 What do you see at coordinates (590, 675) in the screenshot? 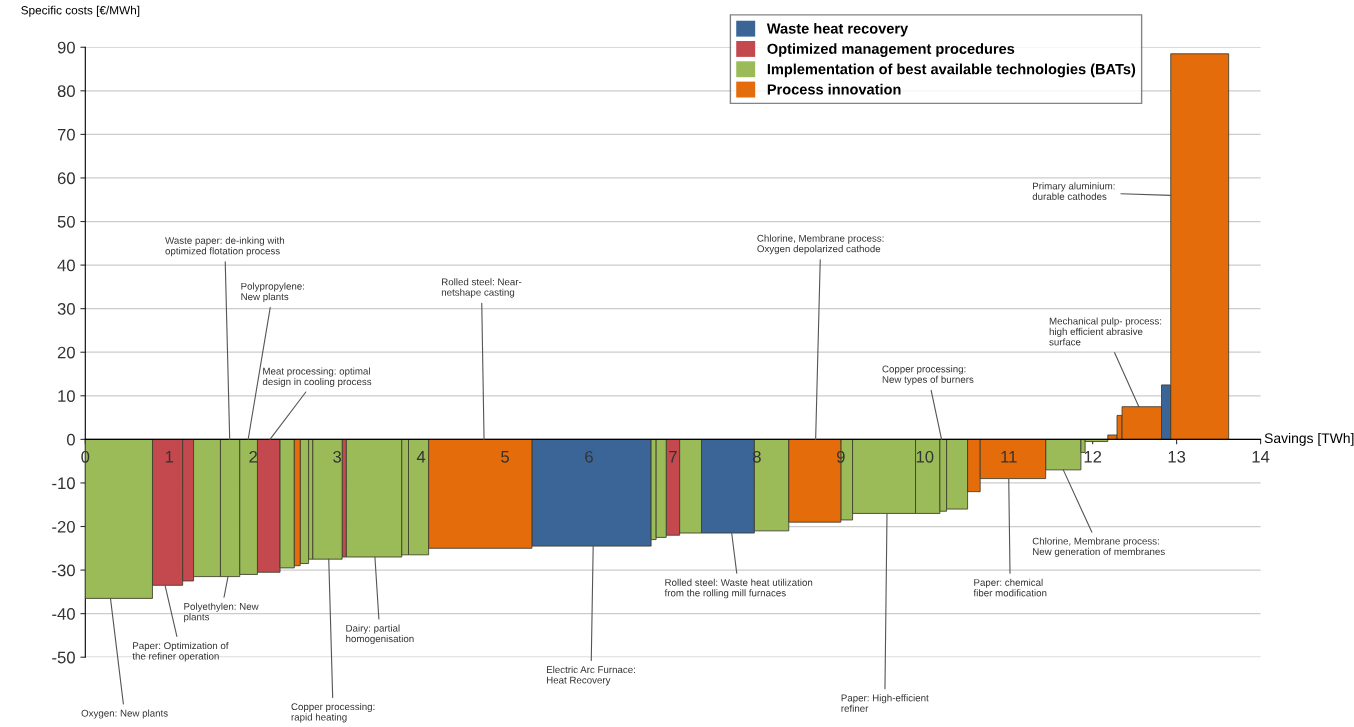
I see `annotation: Electric Arc Furnace: Heat Recovery` at bounding box center [590, 675].